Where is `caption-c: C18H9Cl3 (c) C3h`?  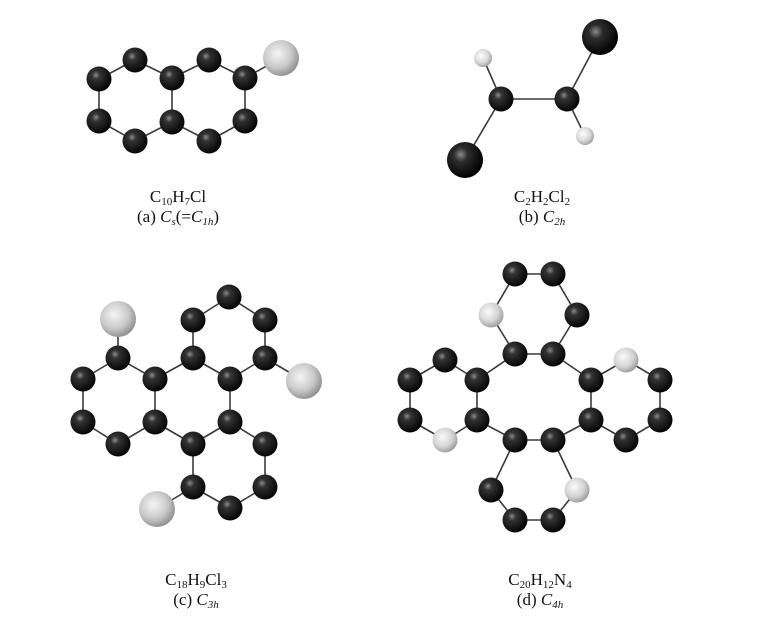 caption-c: C18H9Cl3 (c) C3h is located at coordinates (196, 590).